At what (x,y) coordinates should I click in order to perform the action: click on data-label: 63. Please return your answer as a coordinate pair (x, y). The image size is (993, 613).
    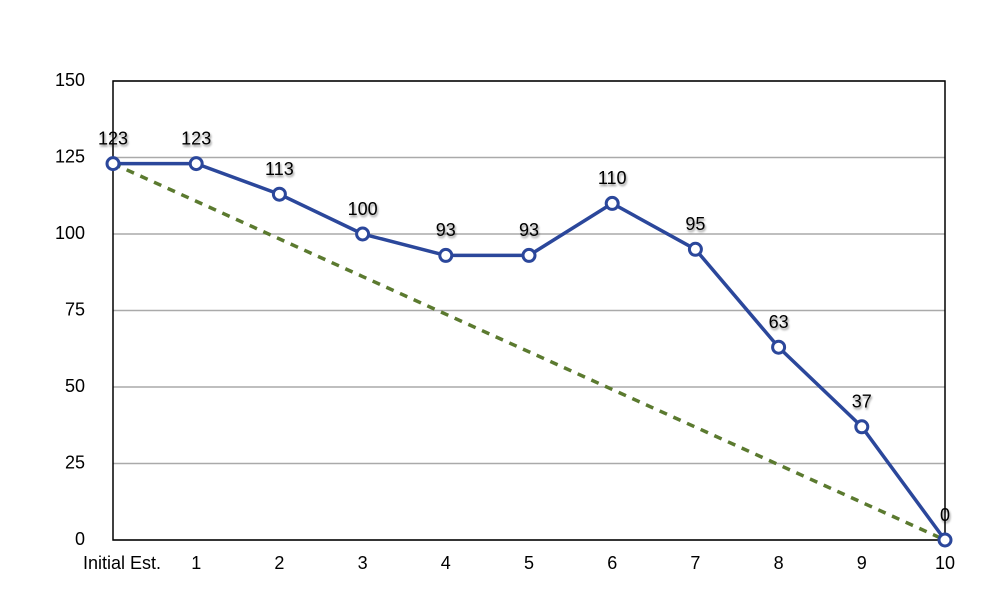
    Looking at the image, I should click on (779, 322).